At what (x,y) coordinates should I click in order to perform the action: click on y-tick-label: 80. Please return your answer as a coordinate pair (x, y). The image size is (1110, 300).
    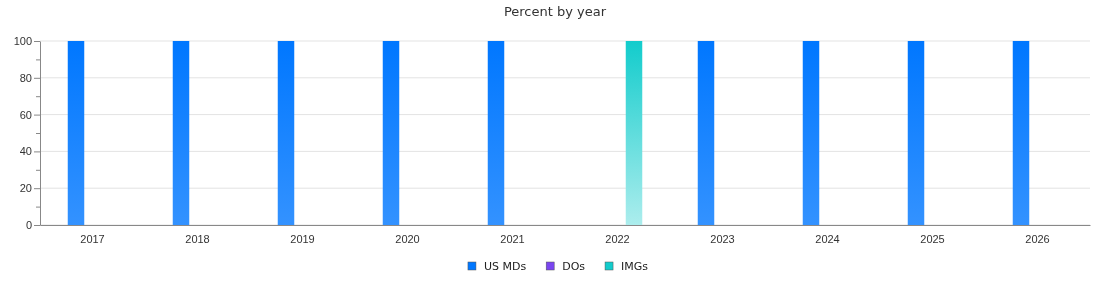
    Looking at the image, I should click on (25, 77).